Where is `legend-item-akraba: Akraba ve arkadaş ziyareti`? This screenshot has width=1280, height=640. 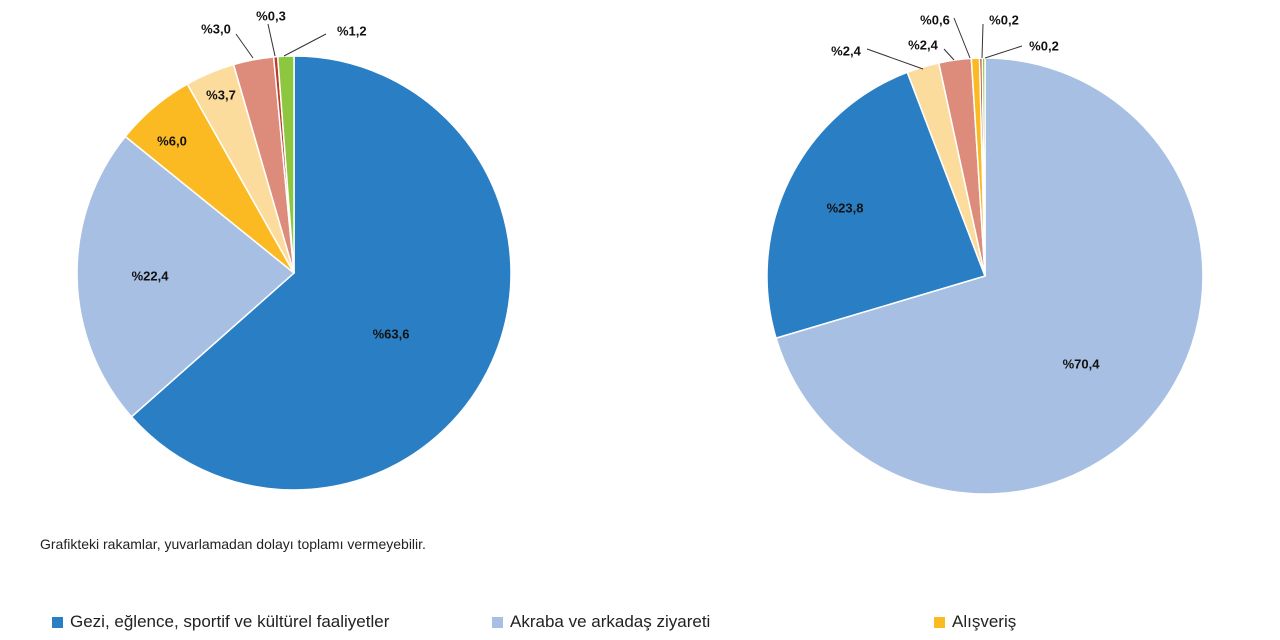
legend-item-akraba: Akraba ve arkadaş ziyareti is located at coordinates (601, 622).